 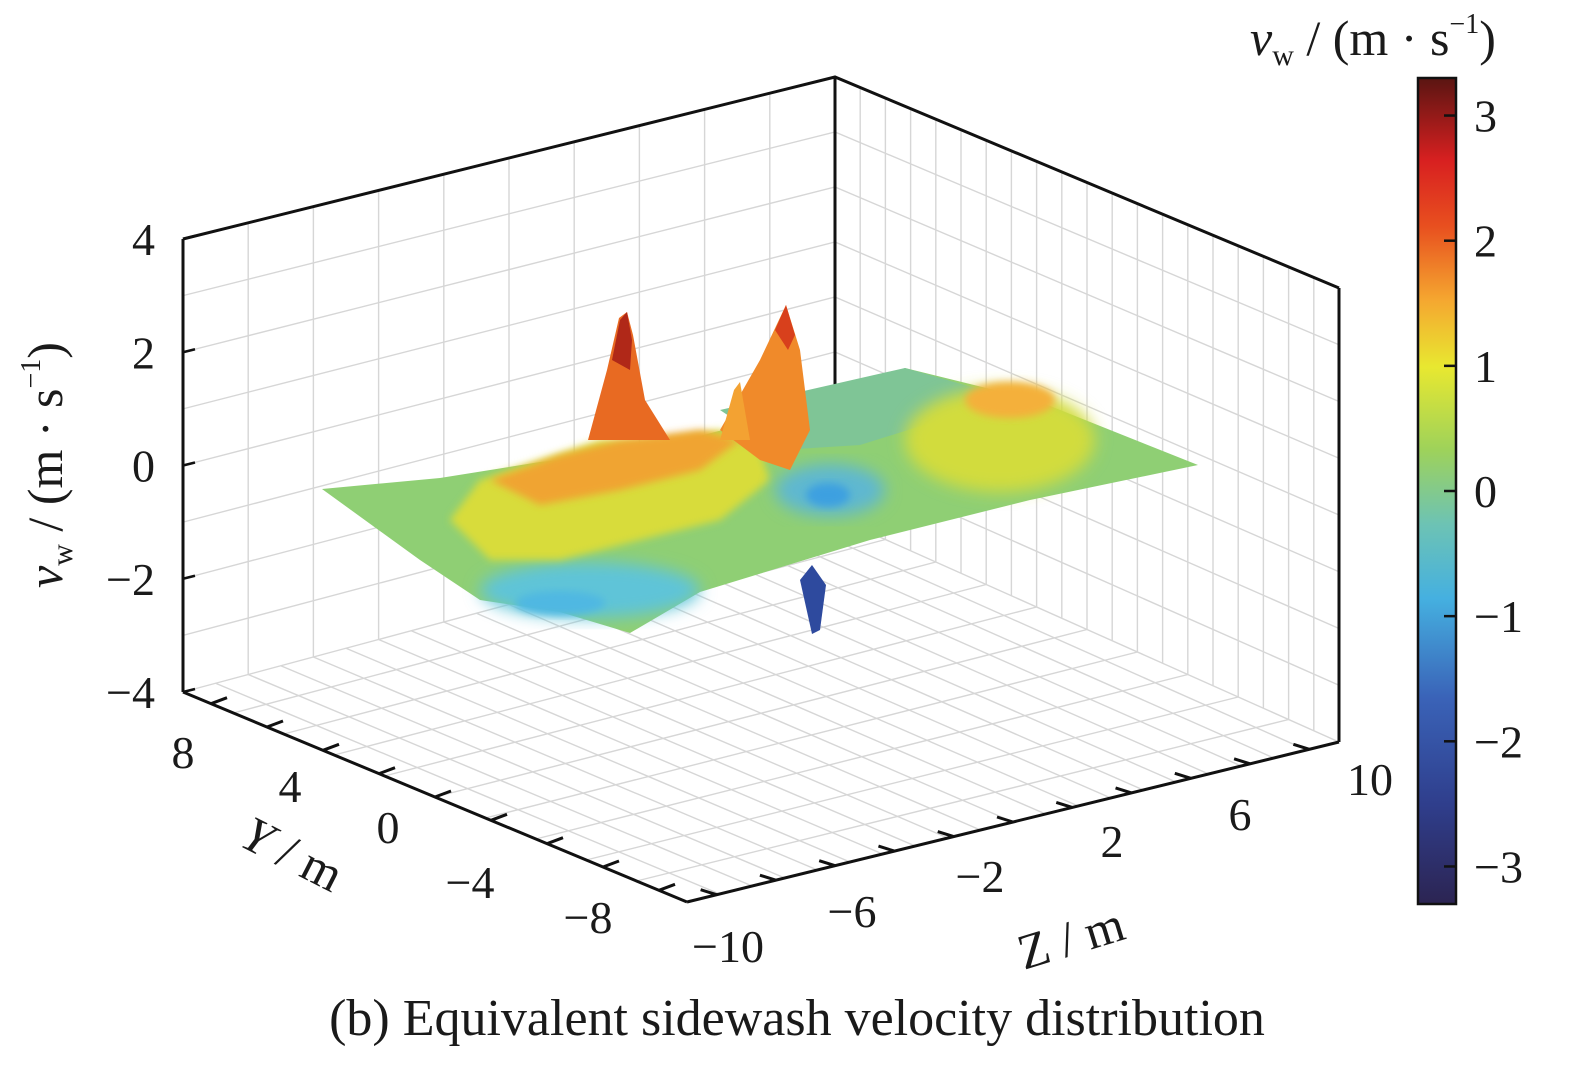 I want to click on negative-spike, so click(x=813, y=599).